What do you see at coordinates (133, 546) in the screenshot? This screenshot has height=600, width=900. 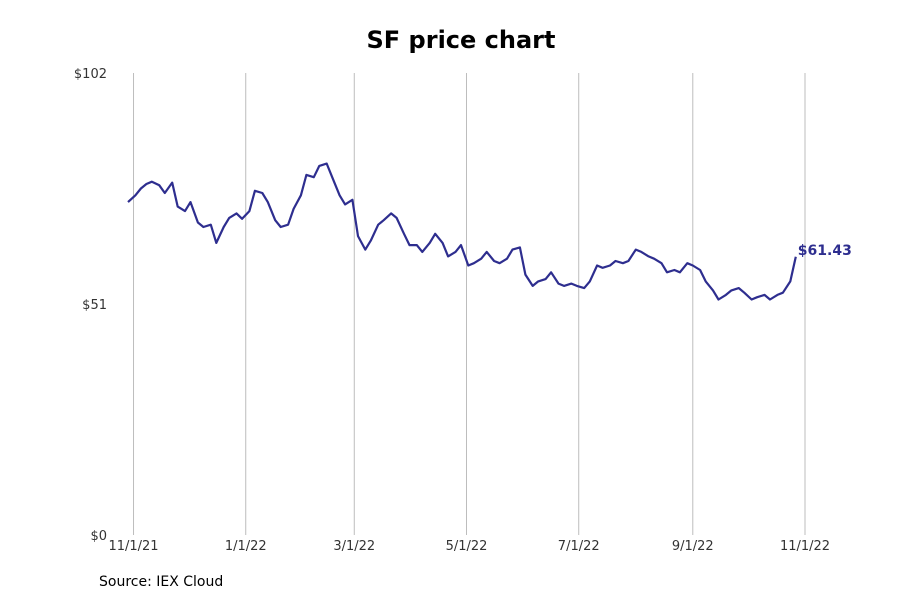 I see `x-tick-label: 11/1/21` at bounding box center [133, 546].